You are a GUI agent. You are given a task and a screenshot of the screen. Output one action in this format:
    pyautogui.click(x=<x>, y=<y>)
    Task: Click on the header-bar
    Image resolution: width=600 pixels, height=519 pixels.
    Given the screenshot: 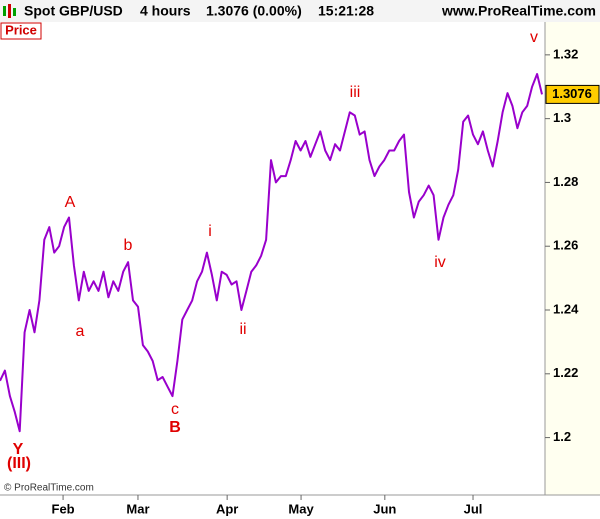 What is the action you would take?
    pyautogui.click(x=300, y=11)
    